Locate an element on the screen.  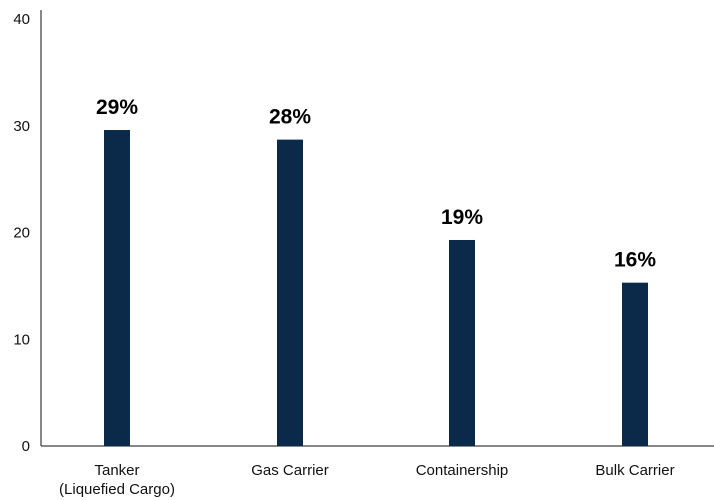
y-axis: 0 10 20 30 40 is located at coordinates (27, 232).